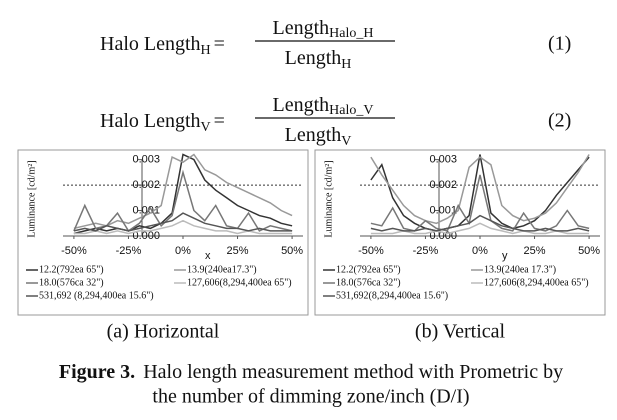  Describe the element at coordinates (206, 127) in the screenshot. I see `lhs-subscript: V` at that location.